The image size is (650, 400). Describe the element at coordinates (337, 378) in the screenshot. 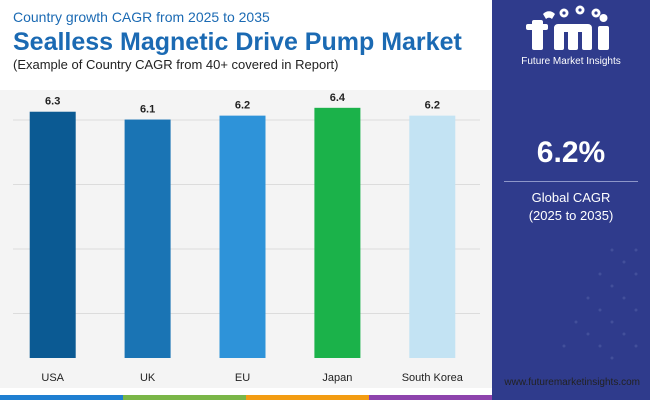

I see `x-tick-label-japan: Japan` at that location.